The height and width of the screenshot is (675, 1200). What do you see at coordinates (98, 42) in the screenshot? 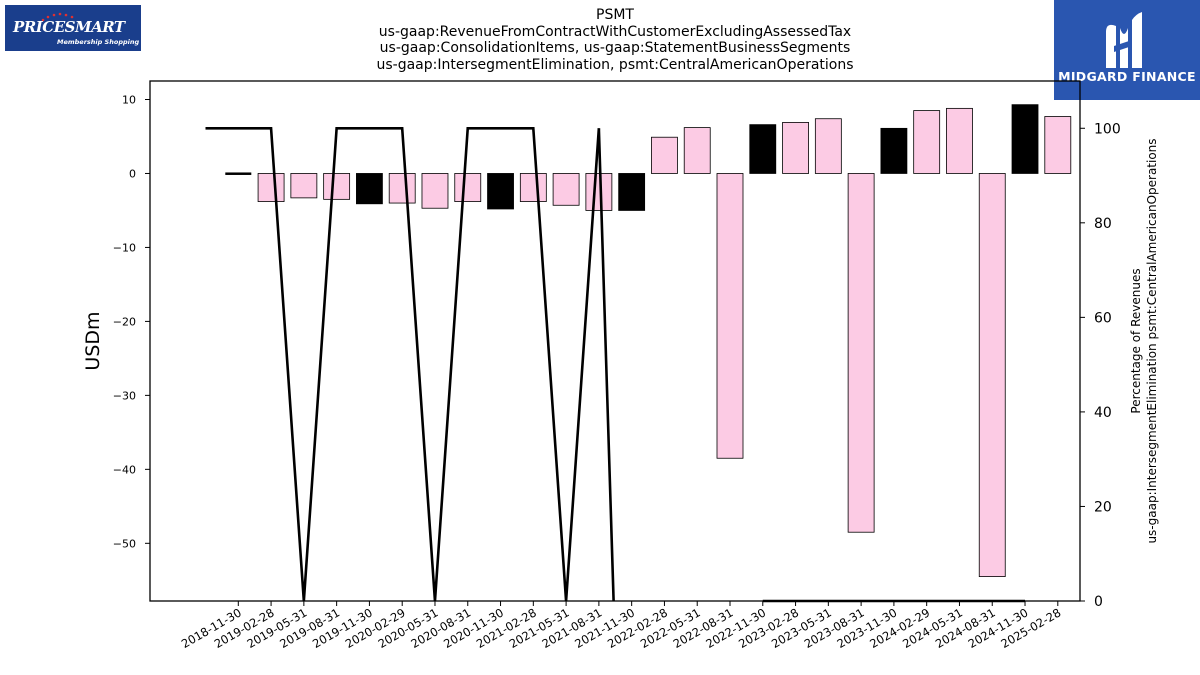
I see `pricesmart-logo-tagline: Membership Shopping` at bounding box center [98, 42].